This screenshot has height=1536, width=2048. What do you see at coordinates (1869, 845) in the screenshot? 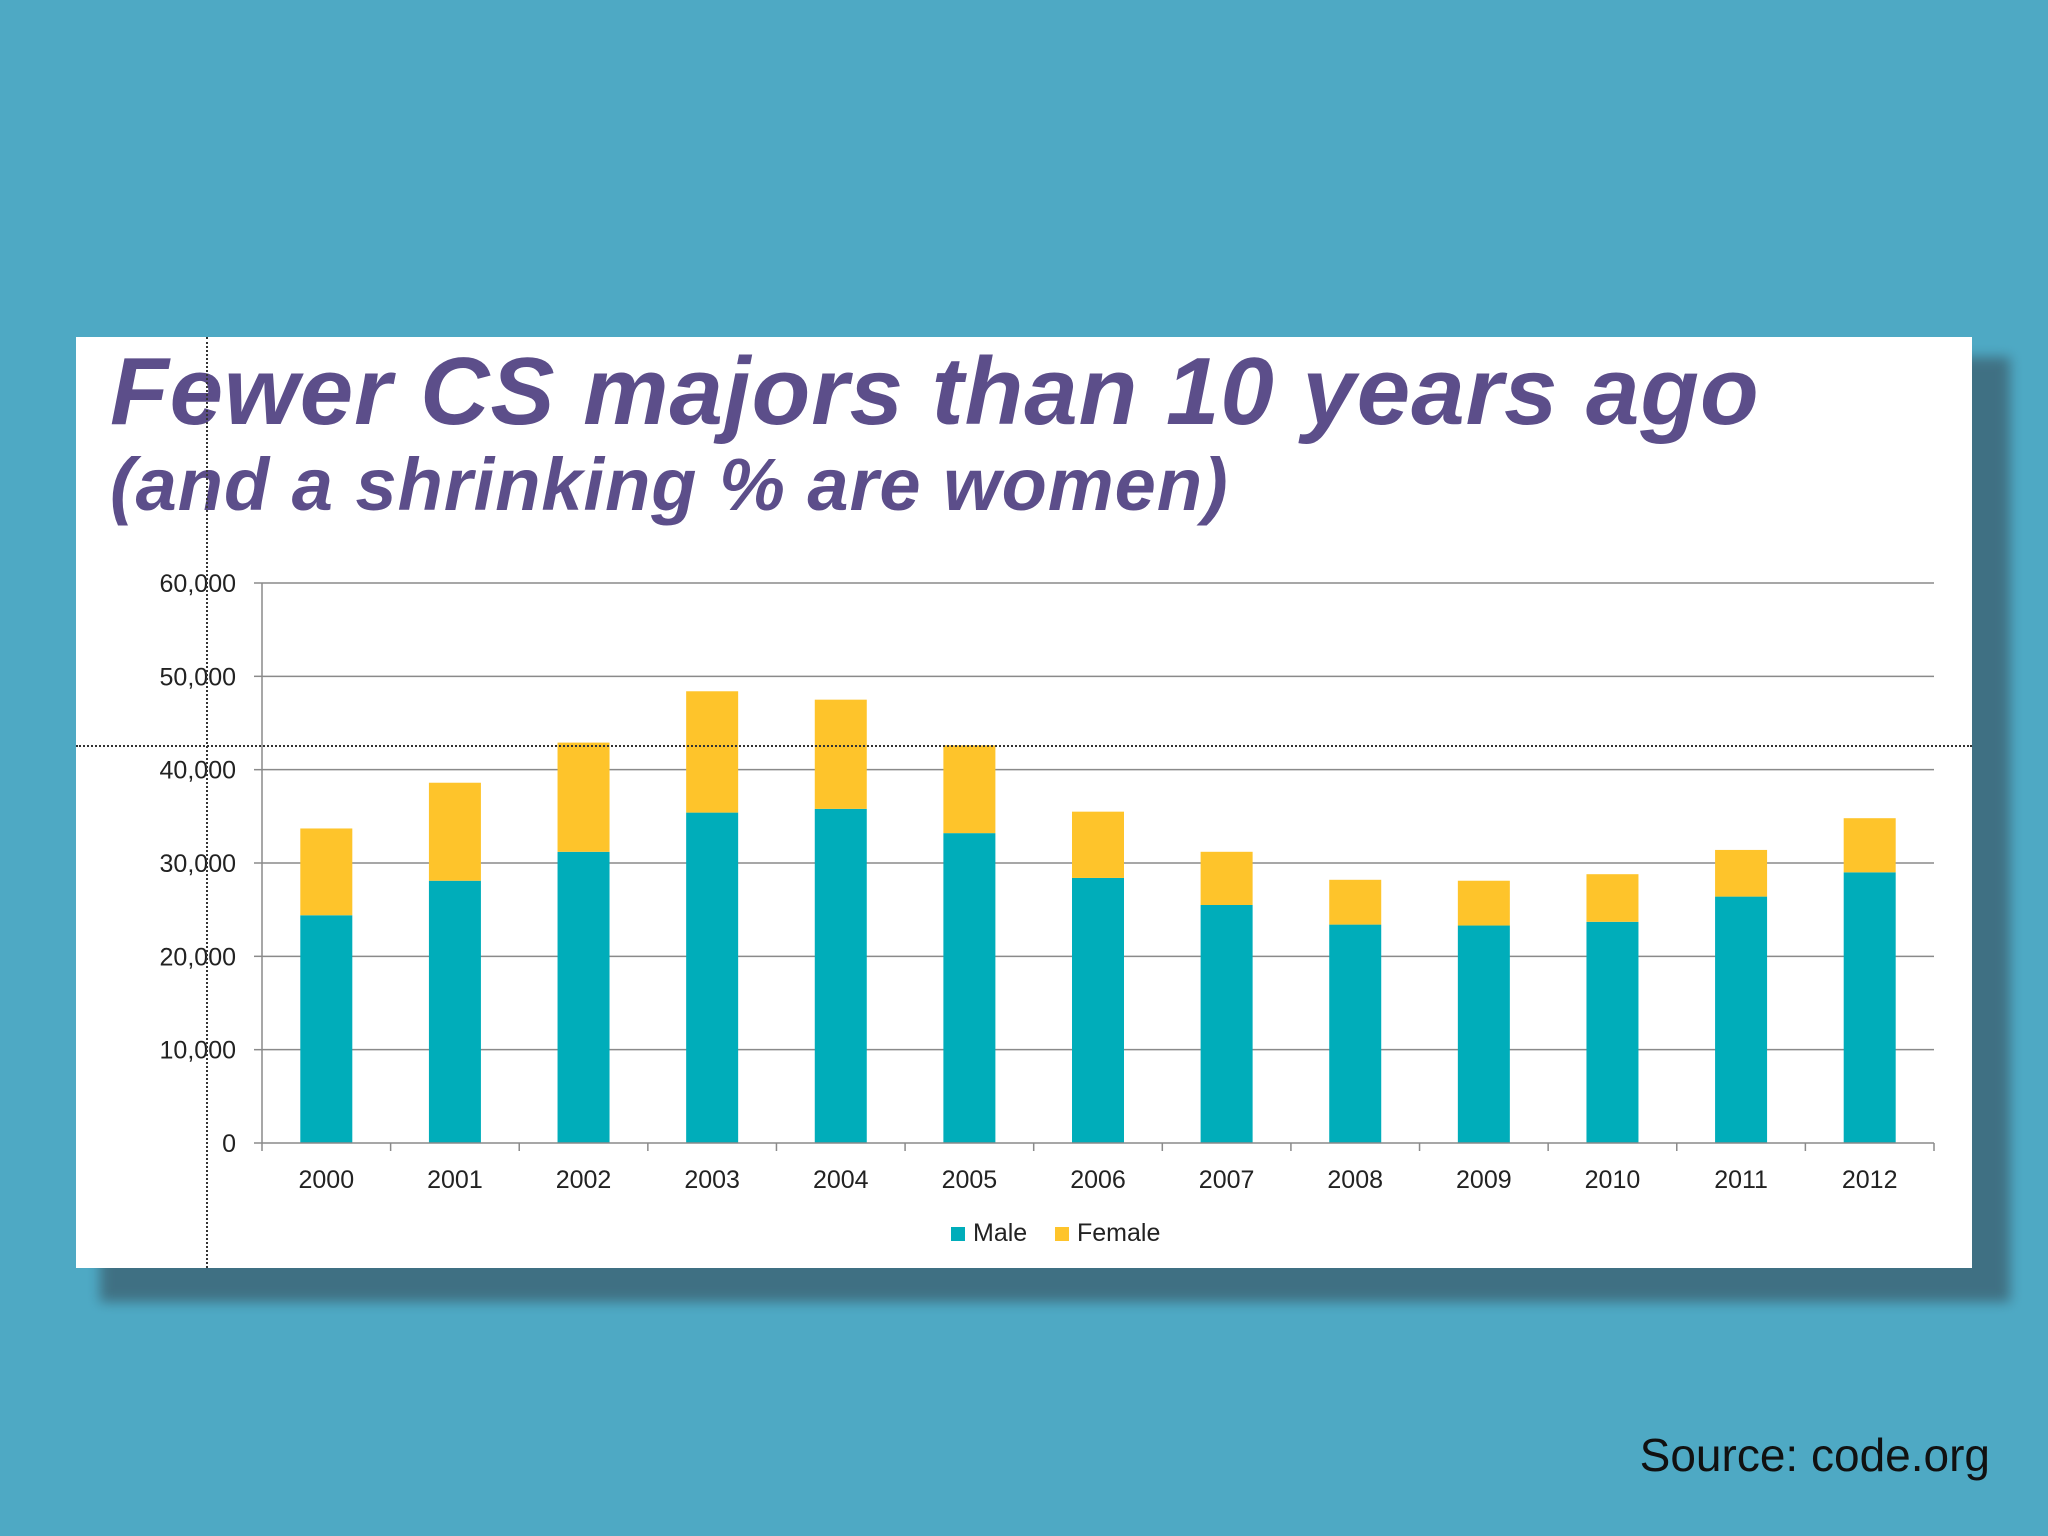
I see `bar-female-2012` at bounding box center [1869, 845].